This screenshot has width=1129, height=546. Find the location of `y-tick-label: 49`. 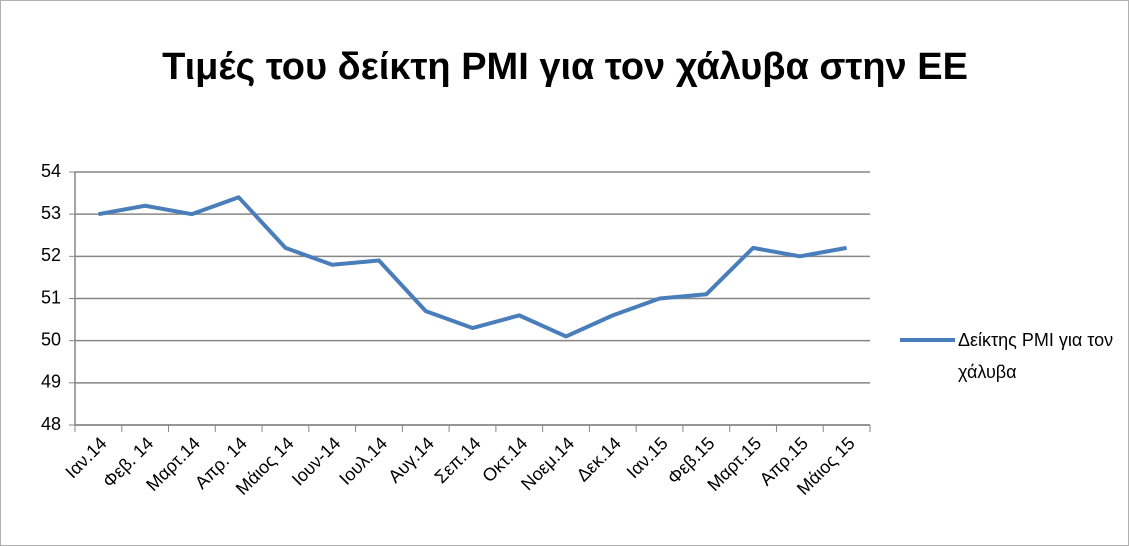

y-tick-label: 49 is located at coordinates (51, 382).